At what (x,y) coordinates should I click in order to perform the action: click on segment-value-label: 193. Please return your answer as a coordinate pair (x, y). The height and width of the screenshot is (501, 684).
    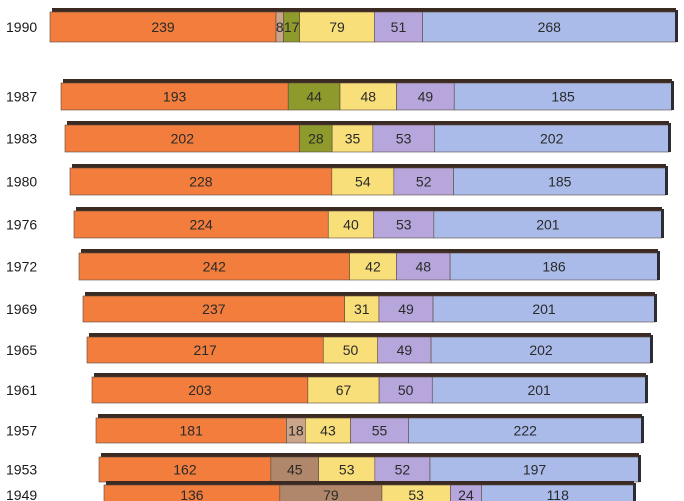
    Looking at the image, I should click on (175, 97).